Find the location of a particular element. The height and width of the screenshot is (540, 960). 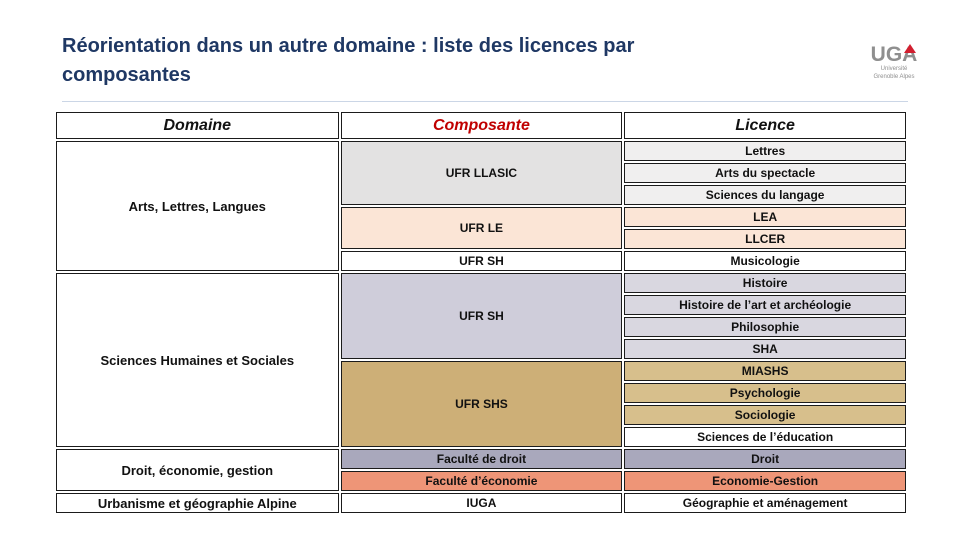

uga-logo-name-line2: Grenoble Alpes is located at coordinates (893, 77).